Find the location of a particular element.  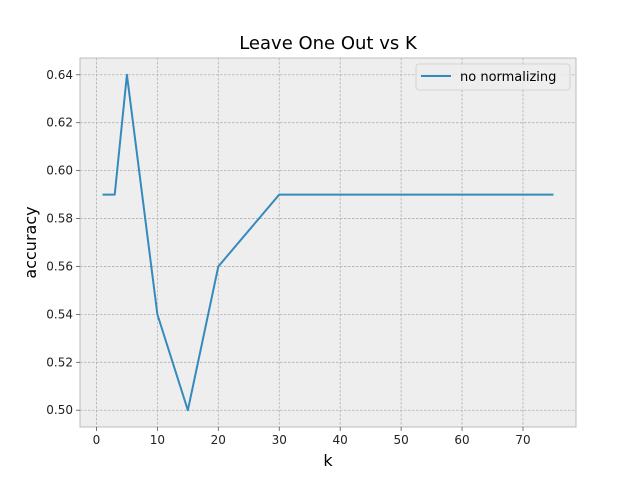

x-tick-label: 60 is located at coordinates (461, 440).